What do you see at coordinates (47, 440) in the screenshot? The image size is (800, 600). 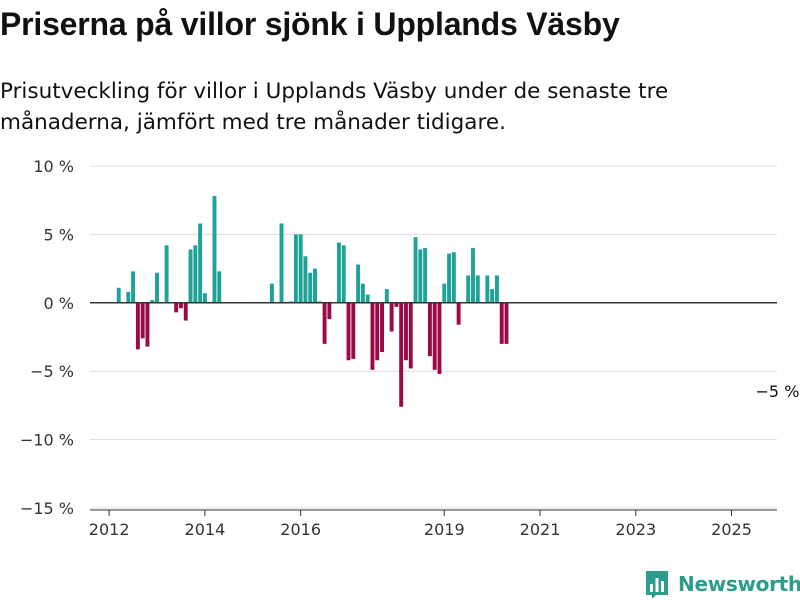 I see `y-tick-label: −10 %` at bounding box center [47, 440].